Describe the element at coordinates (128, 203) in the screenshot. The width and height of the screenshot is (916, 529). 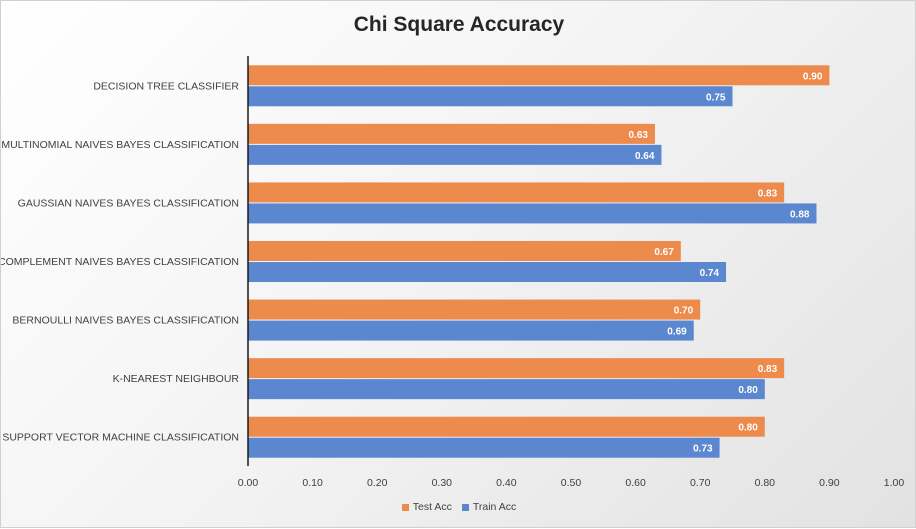
I see `category-label: GAUSSIAN NAIVES BAYES CLASSIFICATION` at that location.